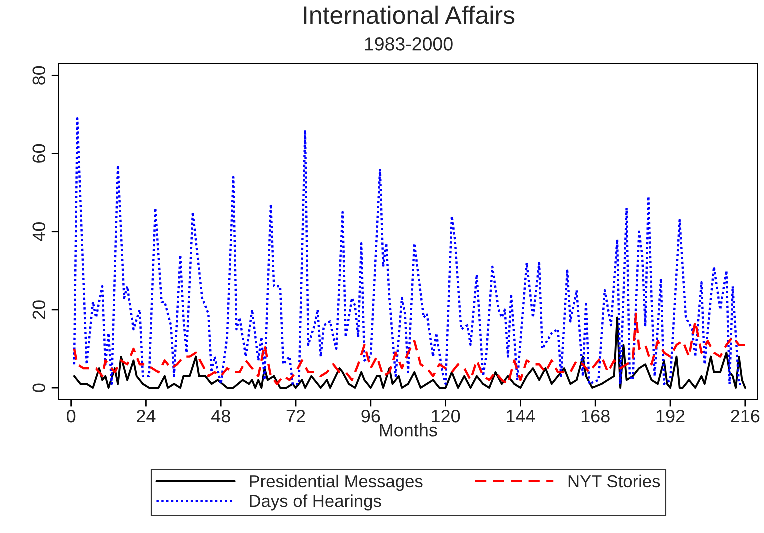 The image size is (764, 533). Describe the element at coordinates (146, 416) in the screenshot. I see `x-tick-label: 24` at that location.